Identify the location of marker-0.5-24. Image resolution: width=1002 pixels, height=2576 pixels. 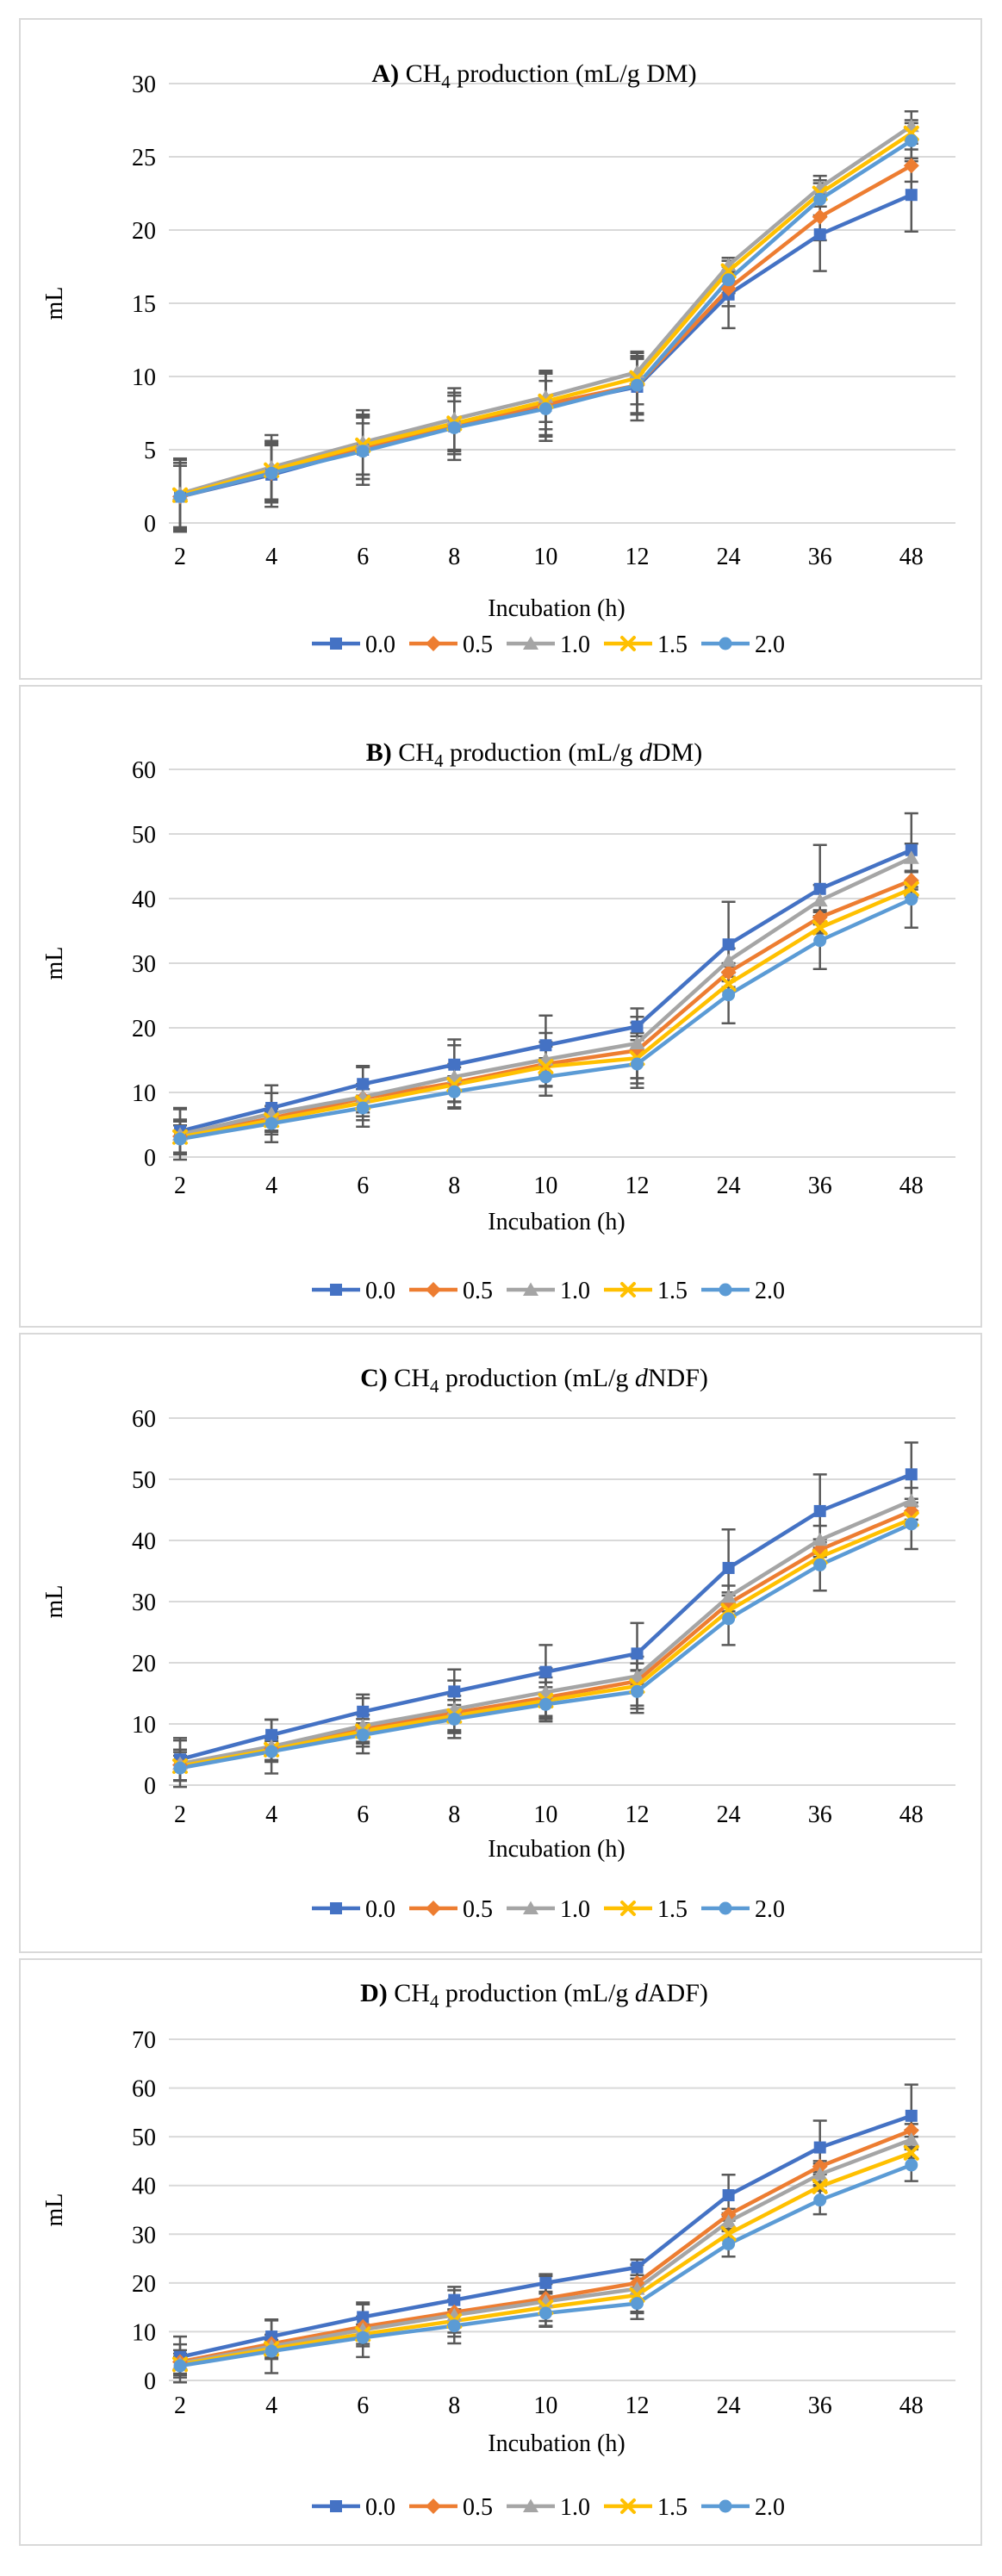
(728, 972).